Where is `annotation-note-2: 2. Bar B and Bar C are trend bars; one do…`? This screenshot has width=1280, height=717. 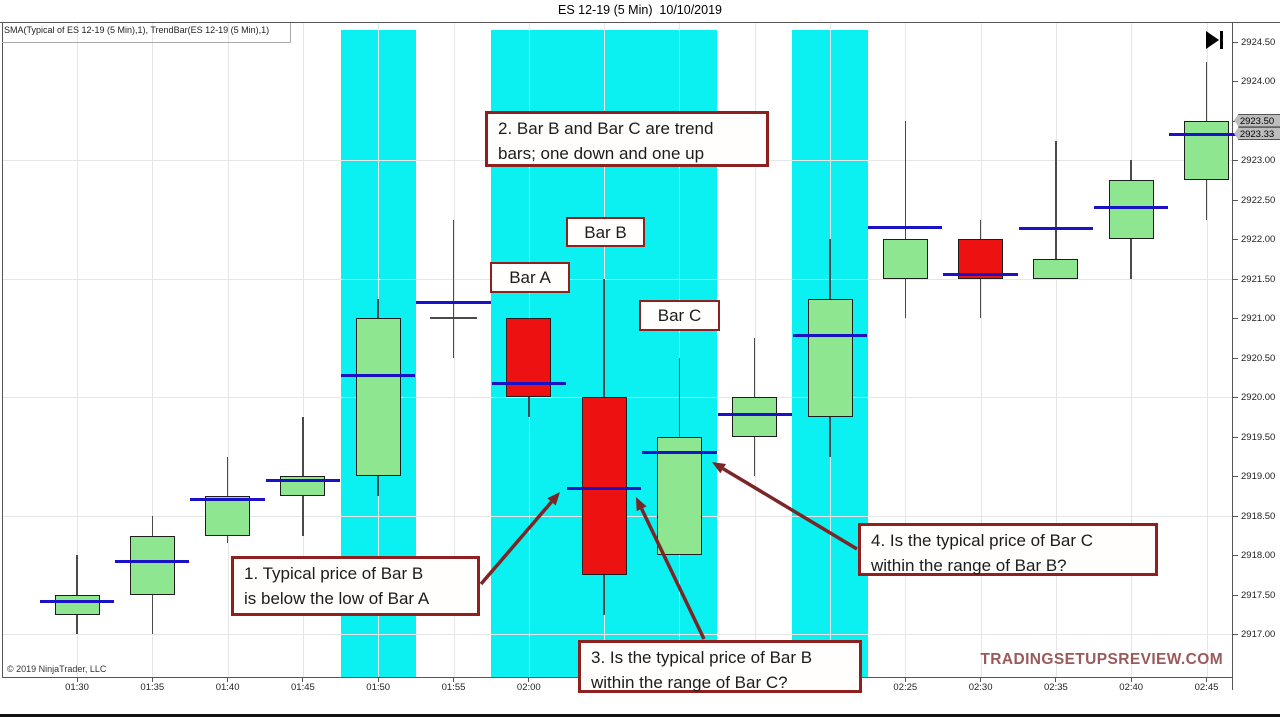
annotation-note-2: 2. Bar B and Bar C are trend bars; one do… is located at coordinates (627, 139).